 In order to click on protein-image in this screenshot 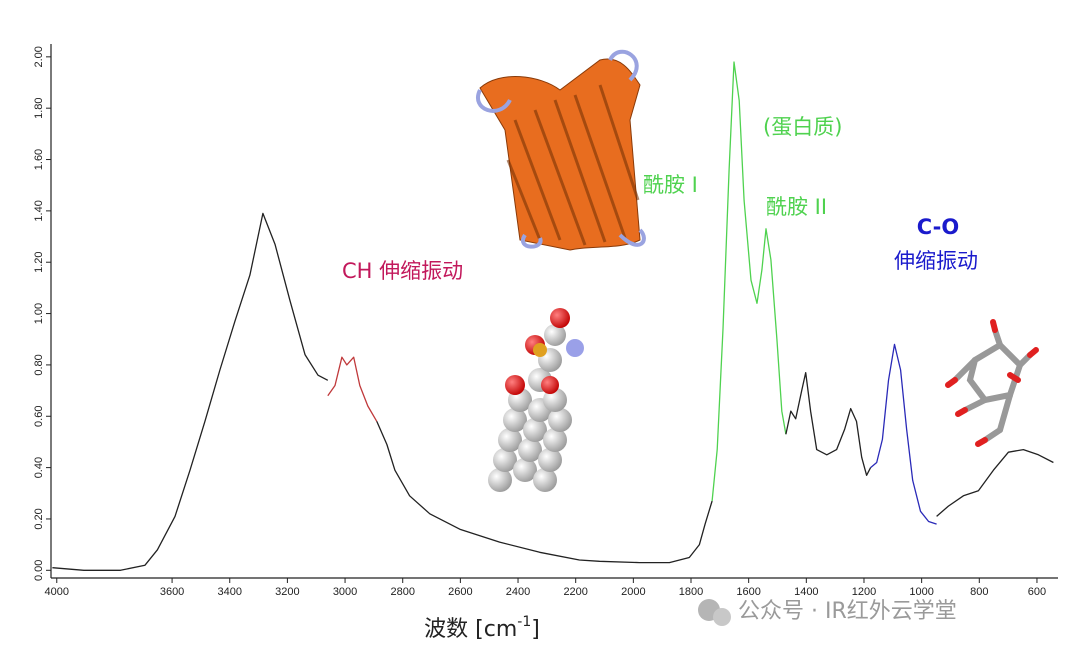, I will do `click(561, 150)`.